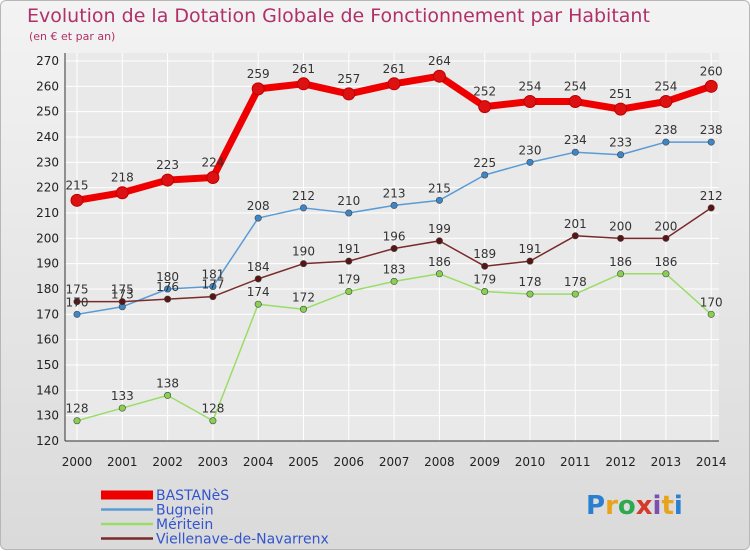 This screenshot has height=551, width=750. I want to click on y-tick-label: 160, so click(47, 340).